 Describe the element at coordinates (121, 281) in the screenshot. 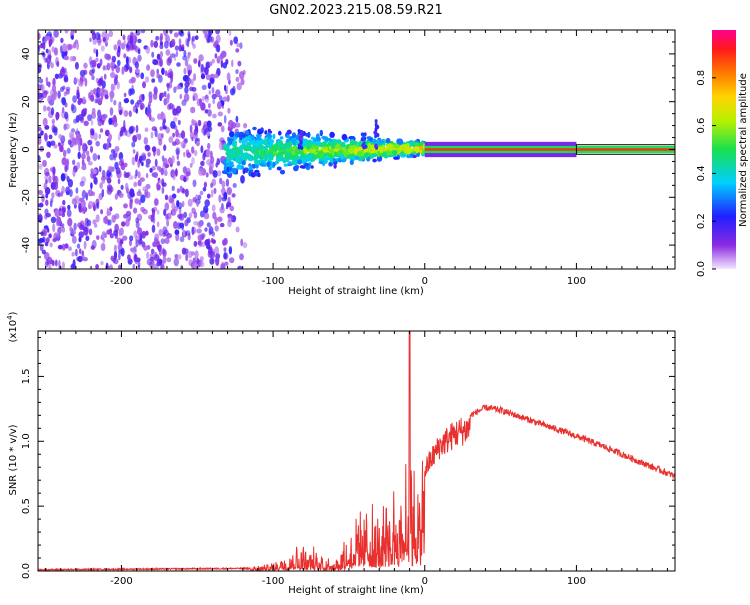

I see `x-tick-label: -200` at that location.